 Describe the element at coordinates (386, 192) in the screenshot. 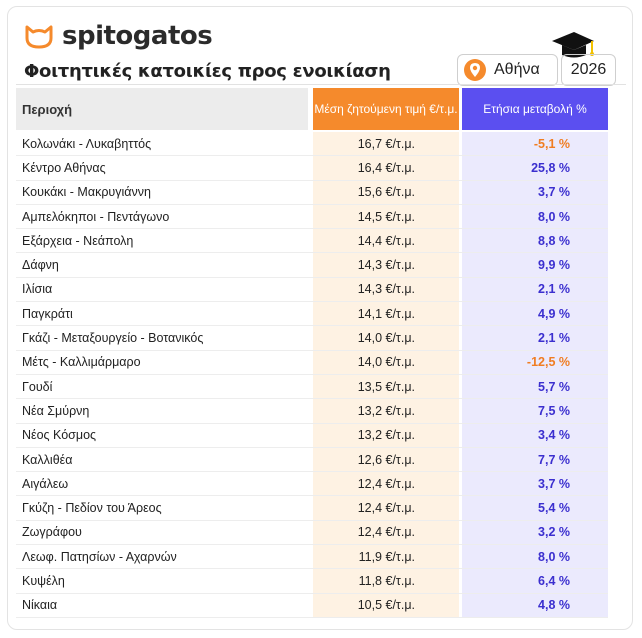

I see `price-cell: 15,6 €/τ.μ.` at that location.